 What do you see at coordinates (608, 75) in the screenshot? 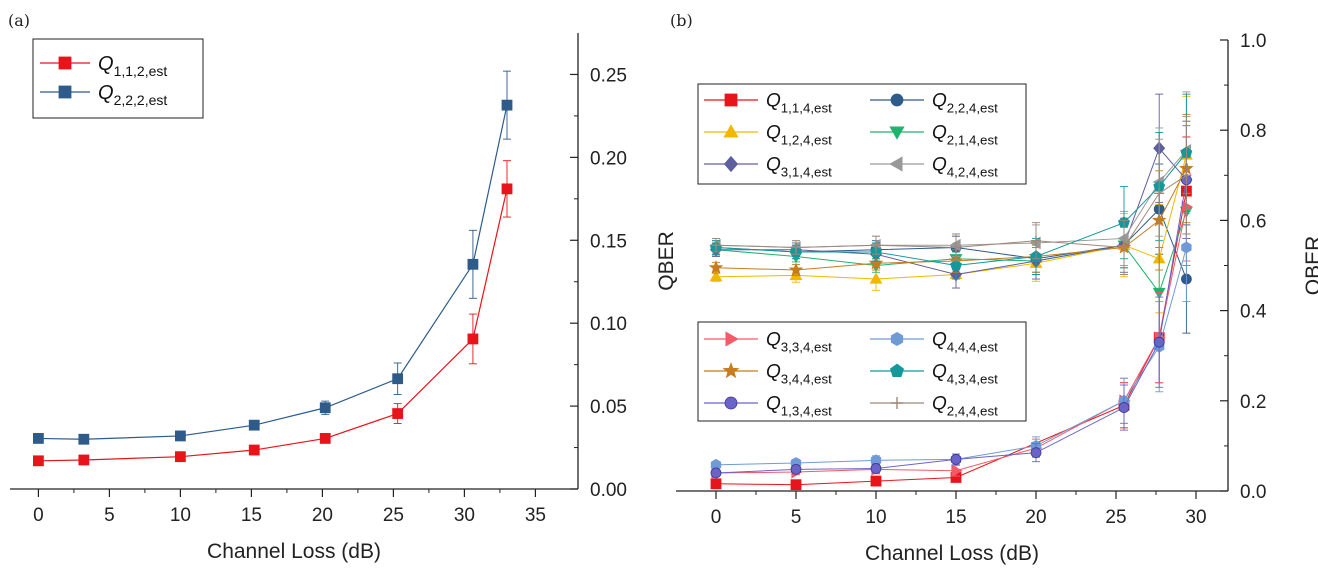
I see `y-tick-label: 0.25` at bounding box center [608, 75].